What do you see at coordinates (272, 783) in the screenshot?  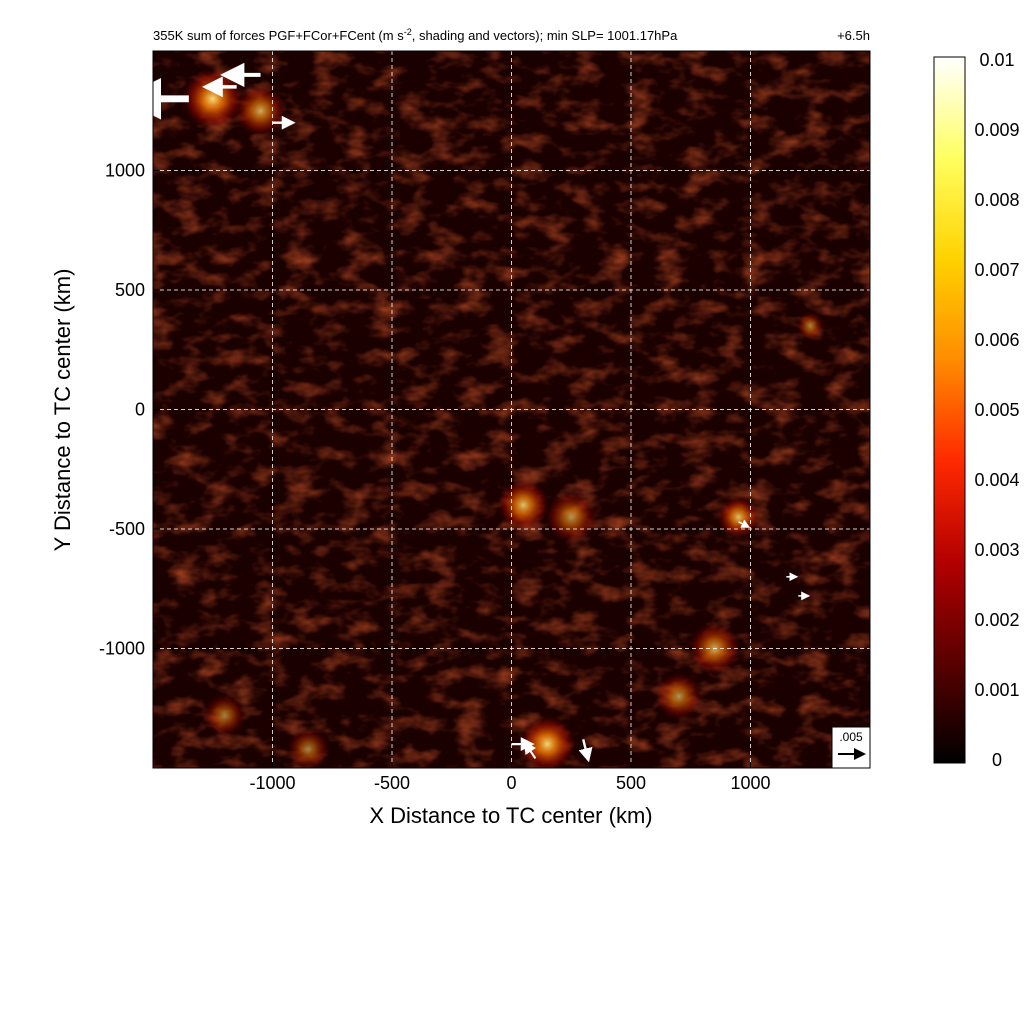 I see `x-tick-label: -1000` at bounding box center [272, 783].